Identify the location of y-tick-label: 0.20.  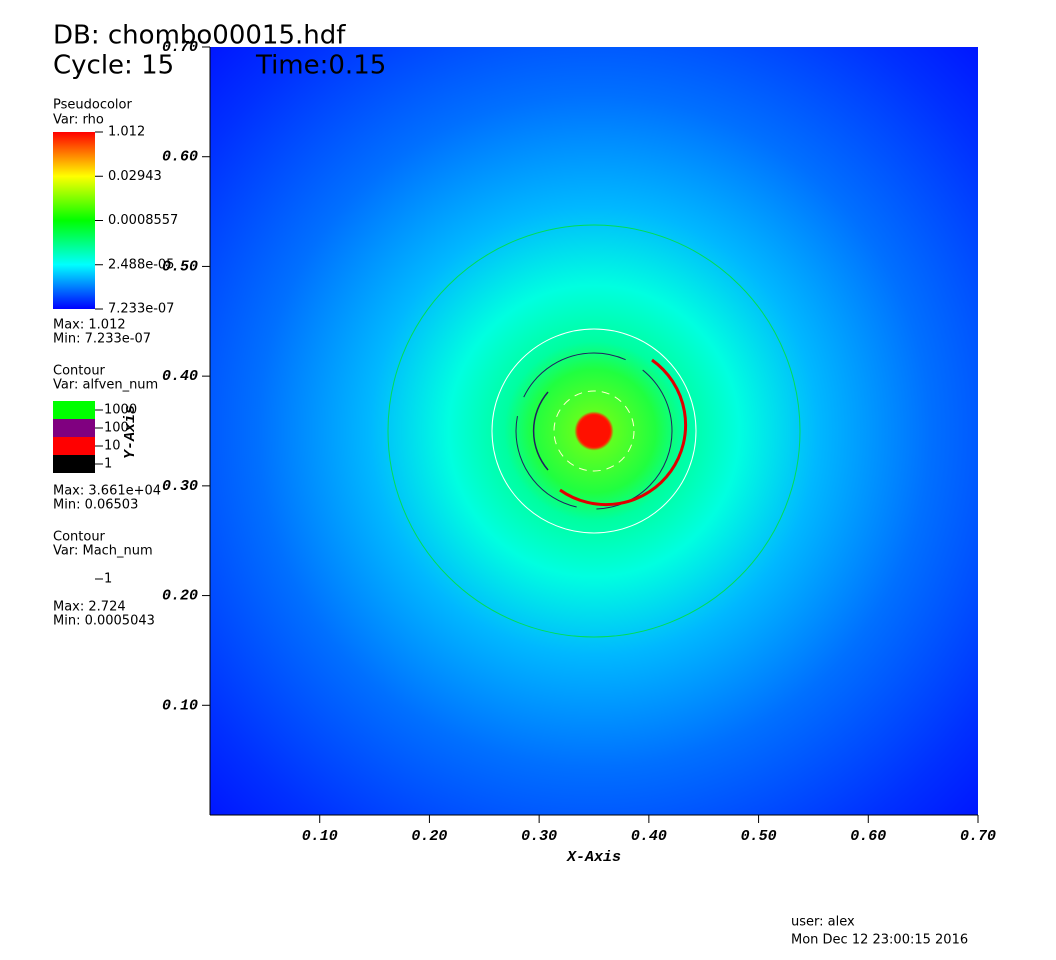
(180, 596).